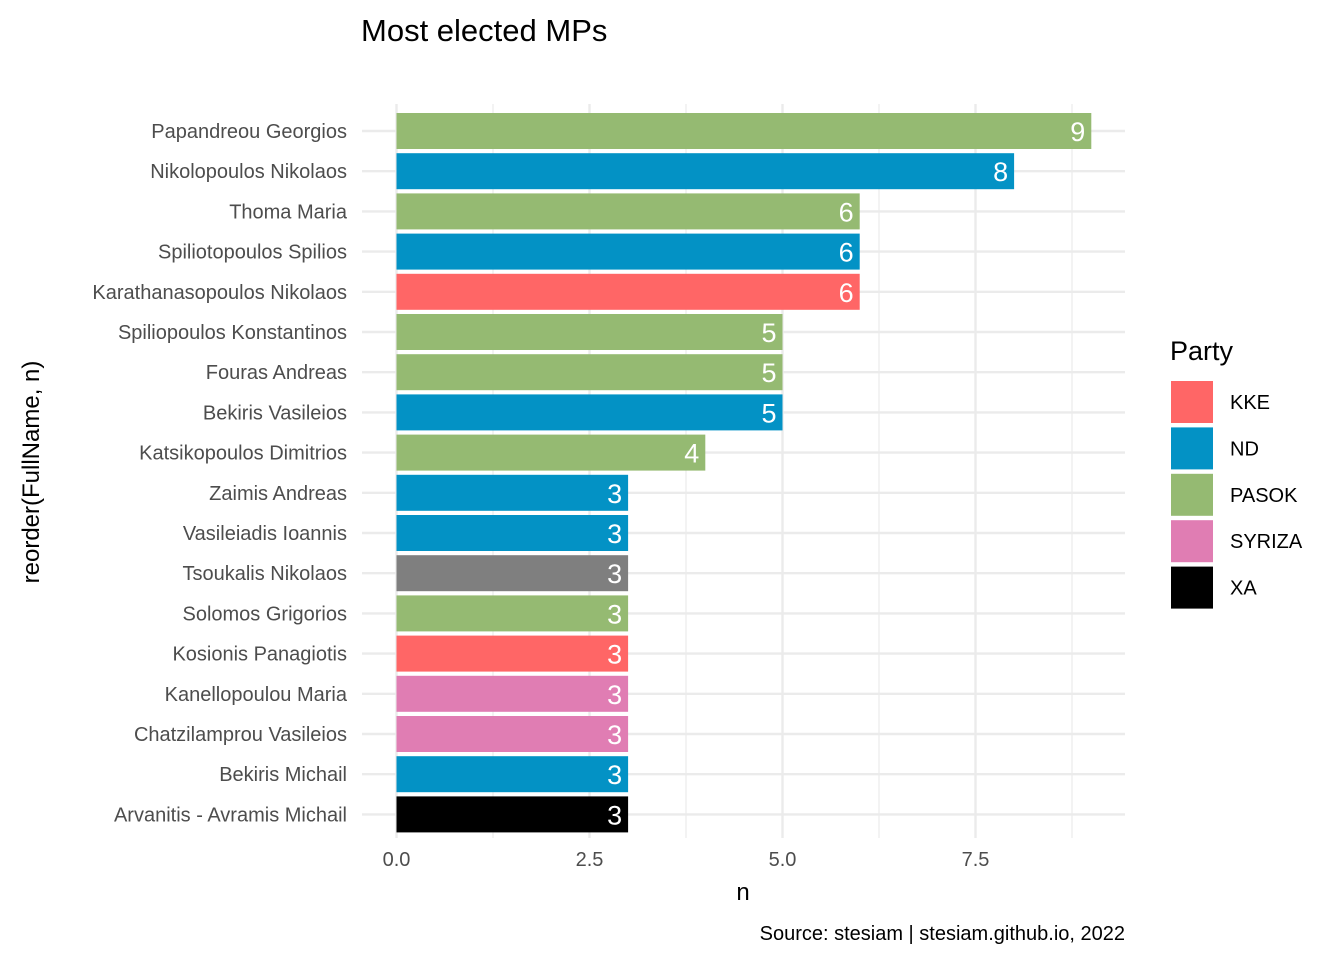 The width and height of the screenshot is (1344, 960). What do you see at coordinates (590, 860) in the screenshot?
I see `x-tick-label: 2.5` at bounding box center [590, 860].